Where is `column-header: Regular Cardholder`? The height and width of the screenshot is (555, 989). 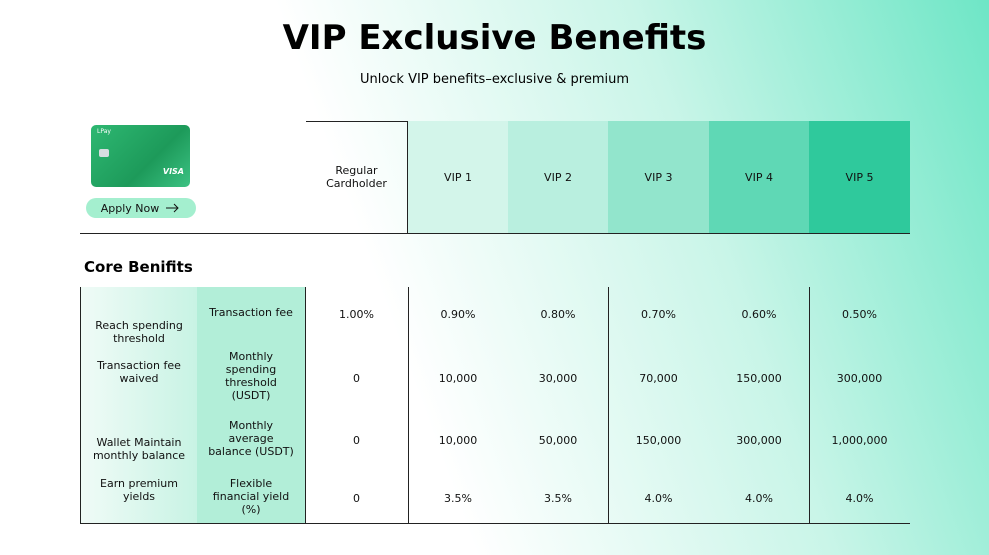 column-header: Regular Cardholder is located at coordinates (356, 177).